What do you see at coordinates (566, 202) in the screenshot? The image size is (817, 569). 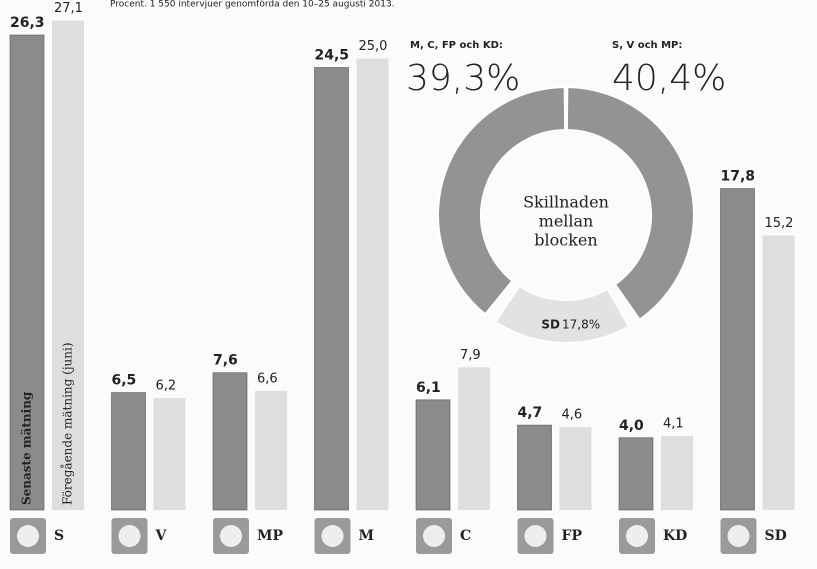 I see `center-label: Skillnaden` at bounding box center [566, 202].